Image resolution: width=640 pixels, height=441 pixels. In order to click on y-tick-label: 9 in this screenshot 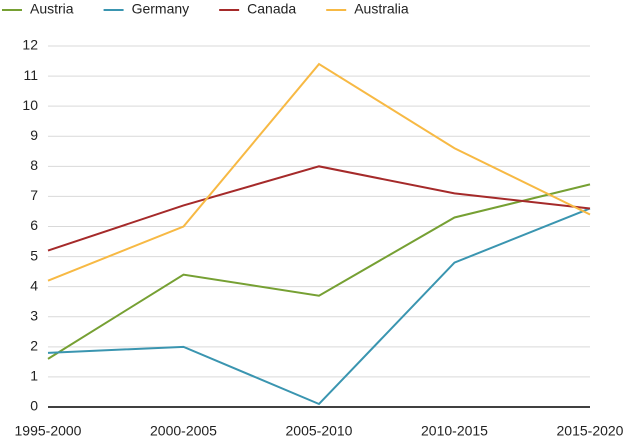, I will do `click(34, 135)`.